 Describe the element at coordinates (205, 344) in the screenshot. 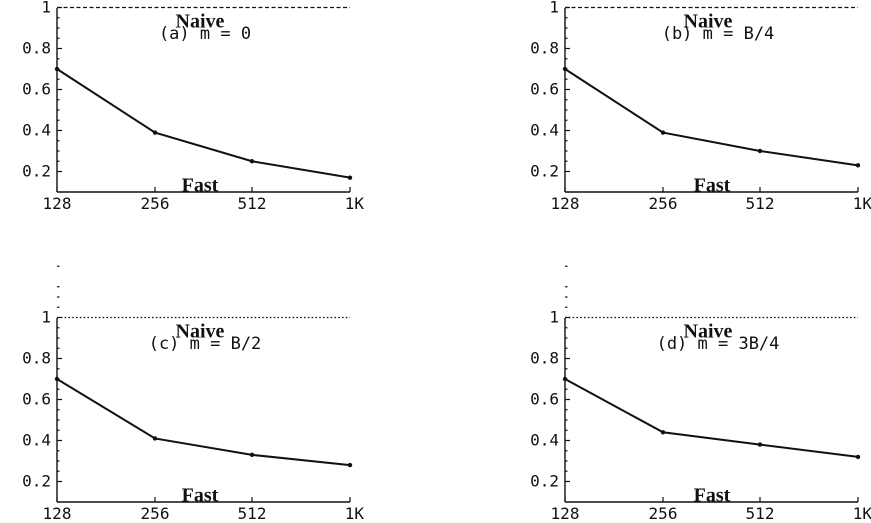

I see `chart-title: (c) m = B/2` at that location.